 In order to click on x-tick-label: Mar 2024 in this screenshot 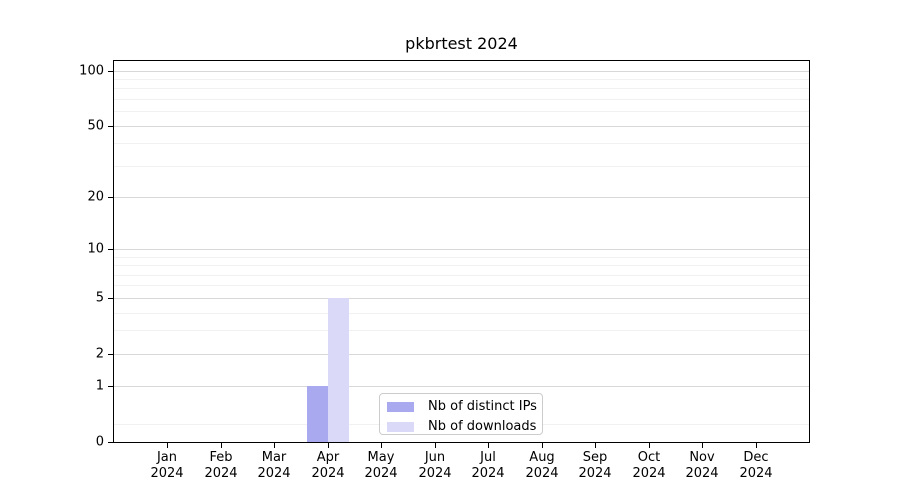, I will do `click(274, 466)`.